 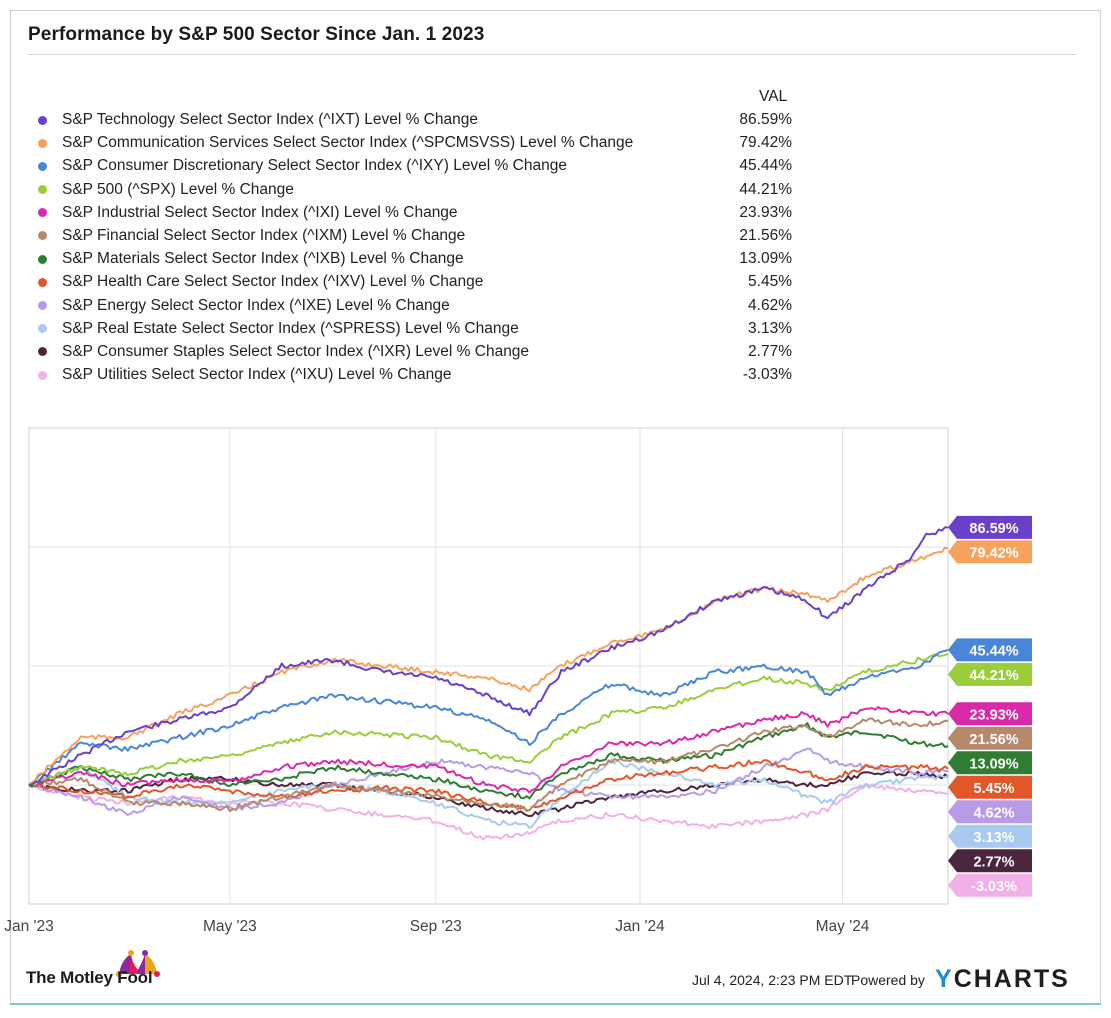 What do you see at coordinates (230, 926) in the screenshot?
I see `x-tick-label: May '23` at bounding box center [230, 926].